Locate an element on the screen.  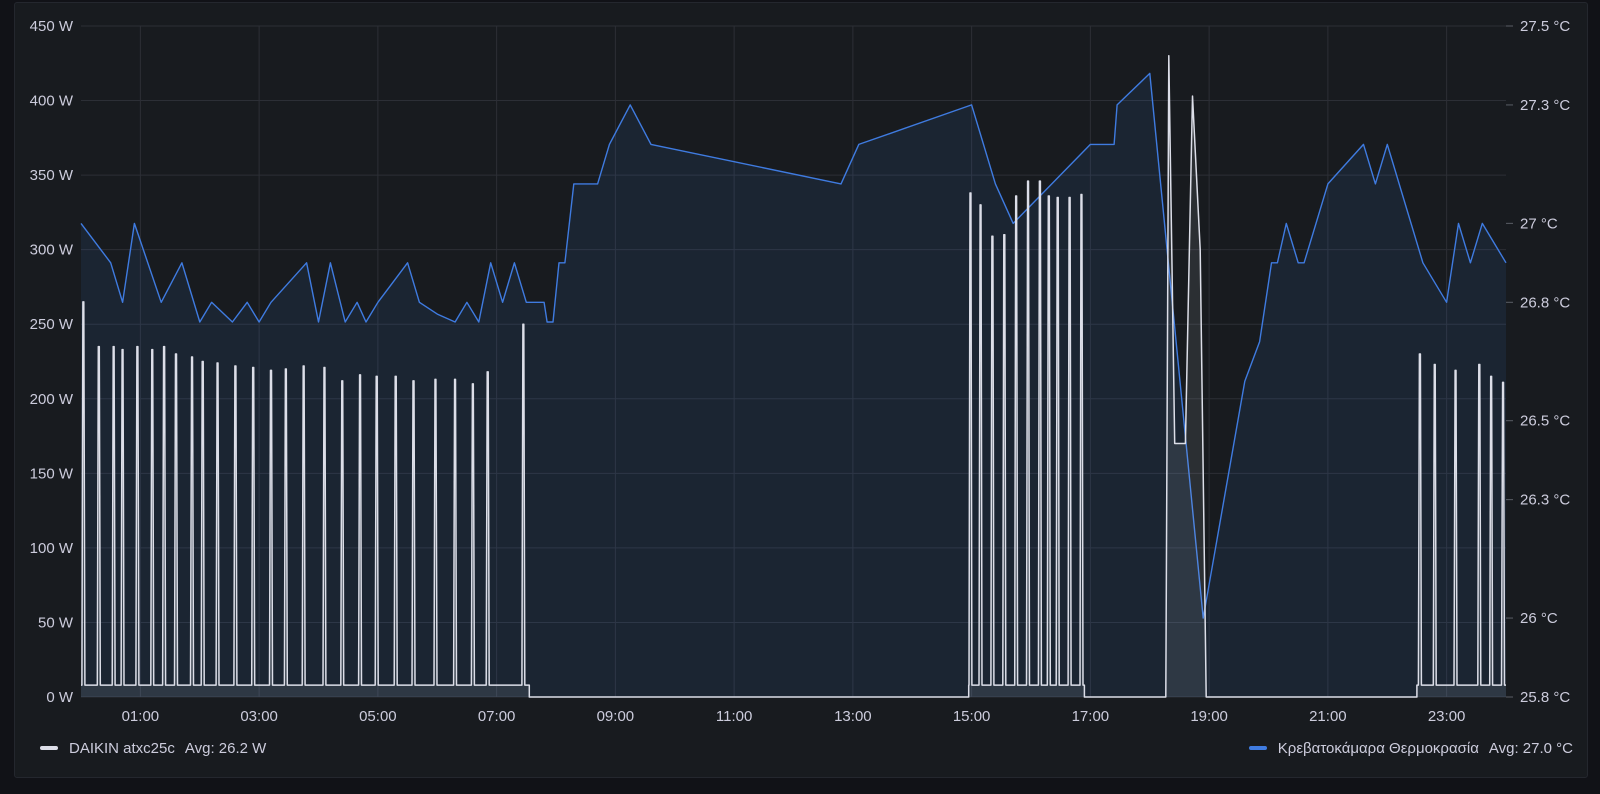
y-left-tick-label: 450 W is located at coordinates (52, 26).